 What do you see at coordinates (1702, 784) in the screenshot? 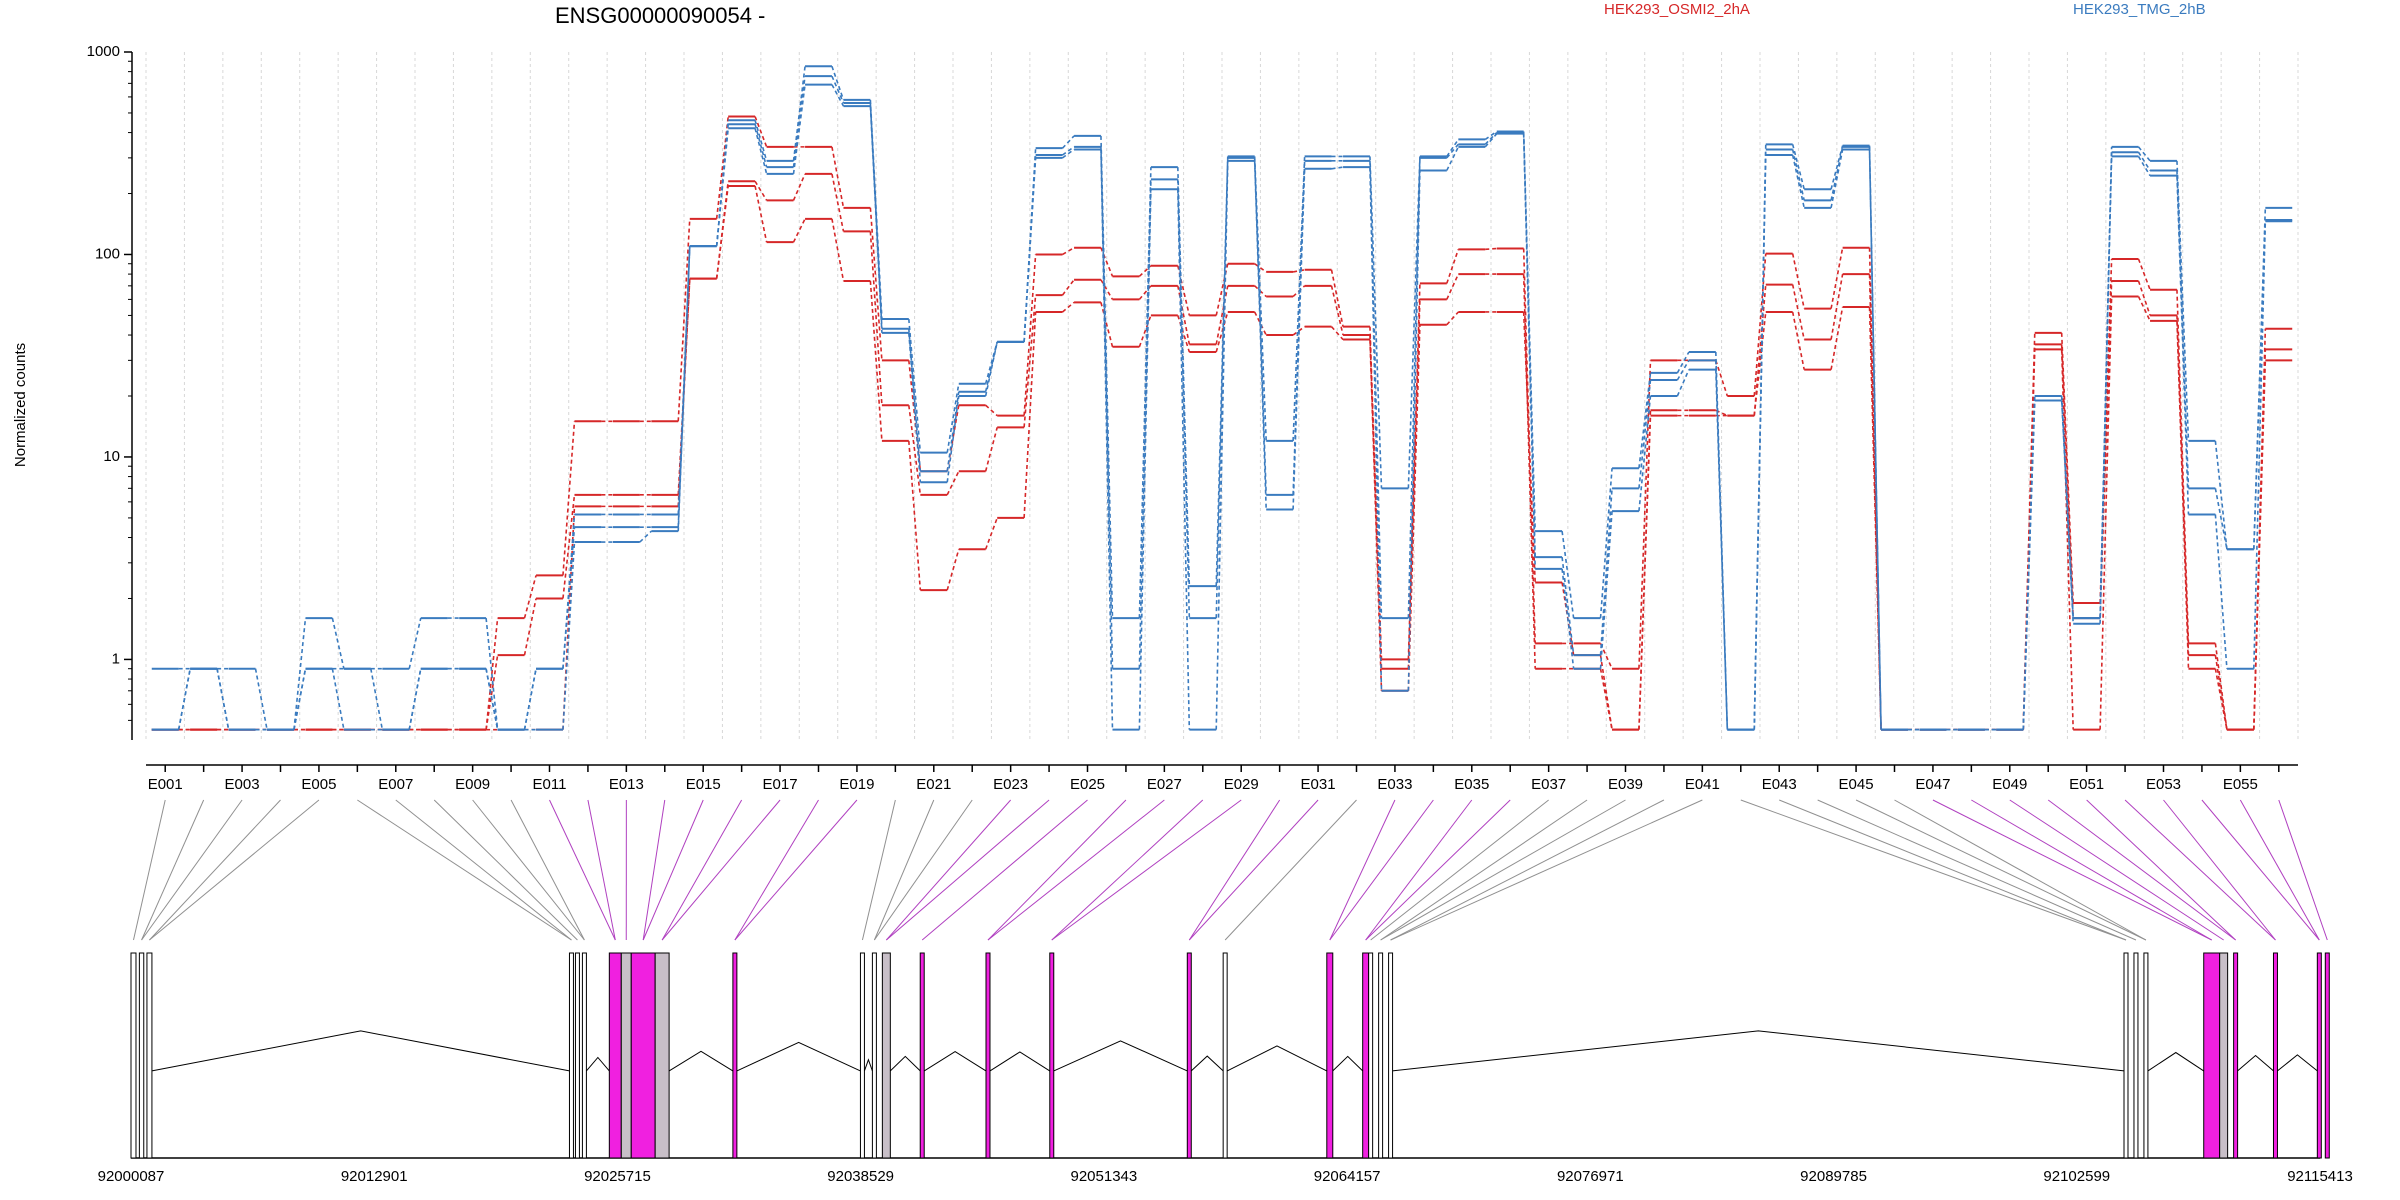
I see `x-tick-label: E041` at bounding box center [1702, 784].